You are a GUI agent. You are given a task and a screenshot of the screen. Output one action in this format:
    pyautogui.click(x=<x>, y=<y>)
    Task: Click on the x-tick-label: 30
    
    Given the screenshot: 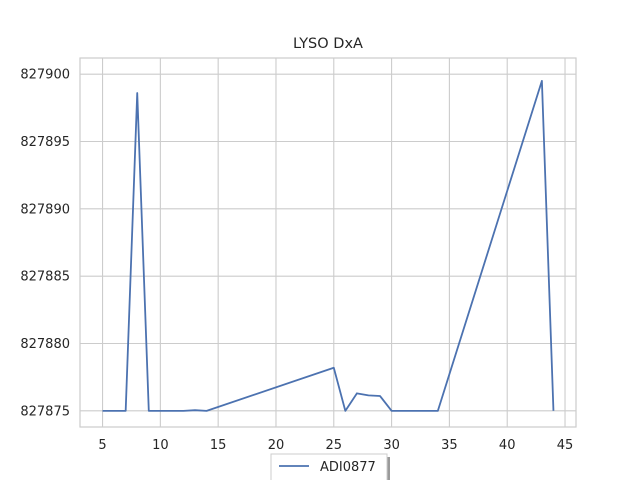 What is the action you would take?
    pyautogui.click(x=391, y=445)
    